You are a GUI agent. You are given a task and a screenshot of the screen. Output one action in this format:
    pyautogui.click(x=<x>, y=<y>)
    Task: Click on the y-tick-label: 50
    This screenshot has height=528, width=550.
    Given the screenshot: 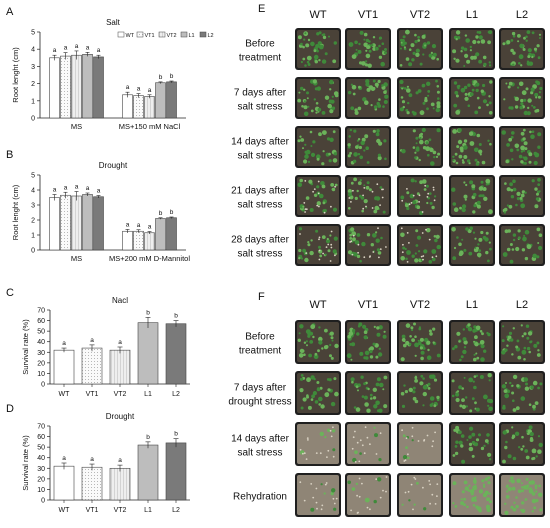 What is the action you would take?
    pyautogui.click(x=41, y=332)
    